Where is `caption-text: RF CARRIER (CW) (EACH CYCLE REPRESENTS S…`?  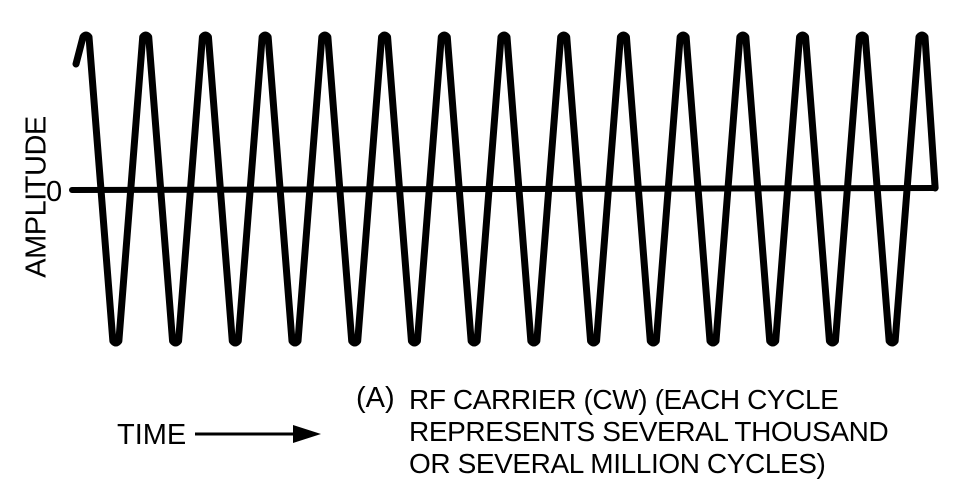
caption-text: RF CARRIER (CW) (EACH CYCLE REPRESENTS S… is located at coordinates (649, 432).